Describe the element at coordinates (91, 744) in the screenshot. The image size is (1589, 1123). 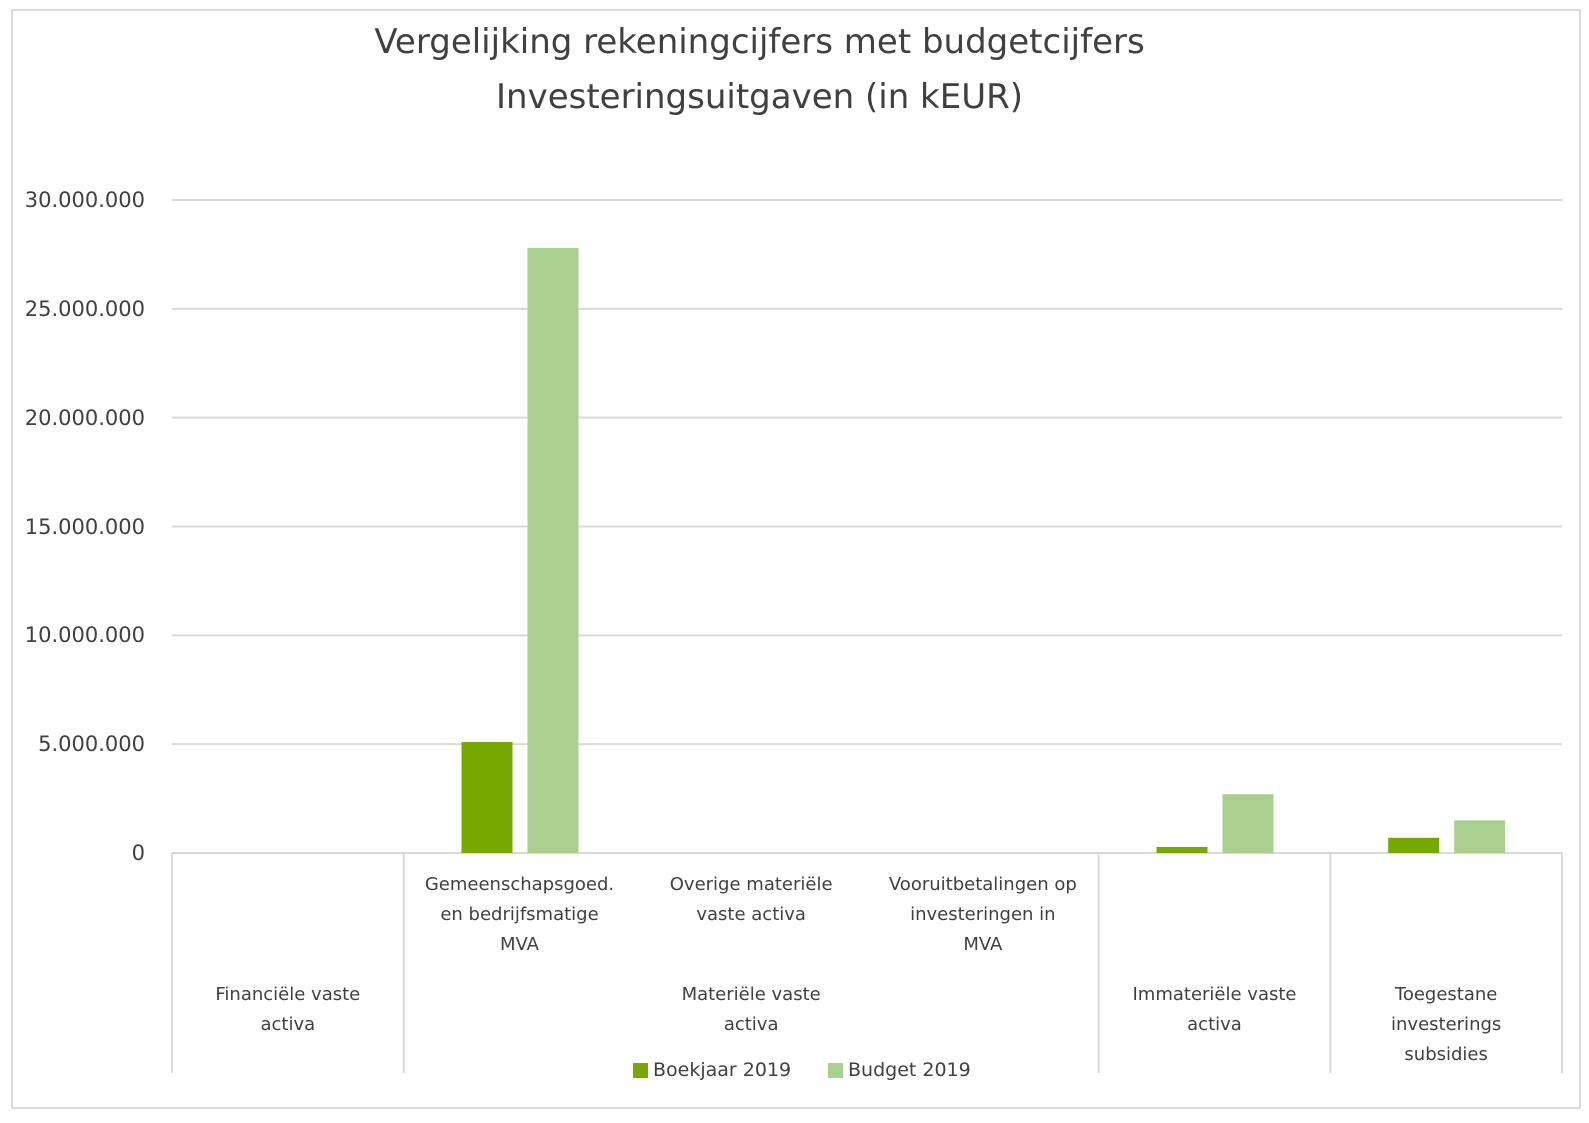
I see `y-tick-label: 5.000.000` at that location.